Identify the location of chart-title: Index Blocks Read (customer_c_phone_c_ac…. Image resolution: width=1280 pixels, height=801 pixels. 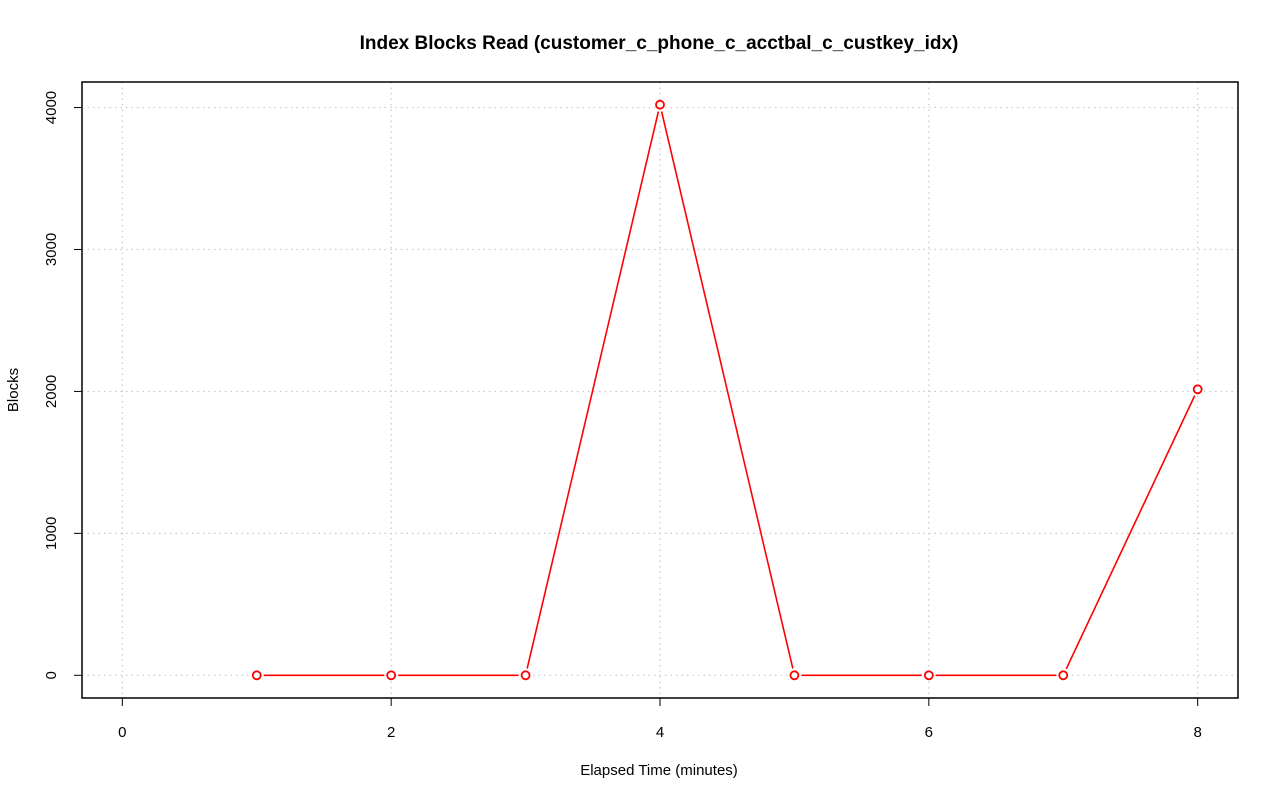
(659, 43).